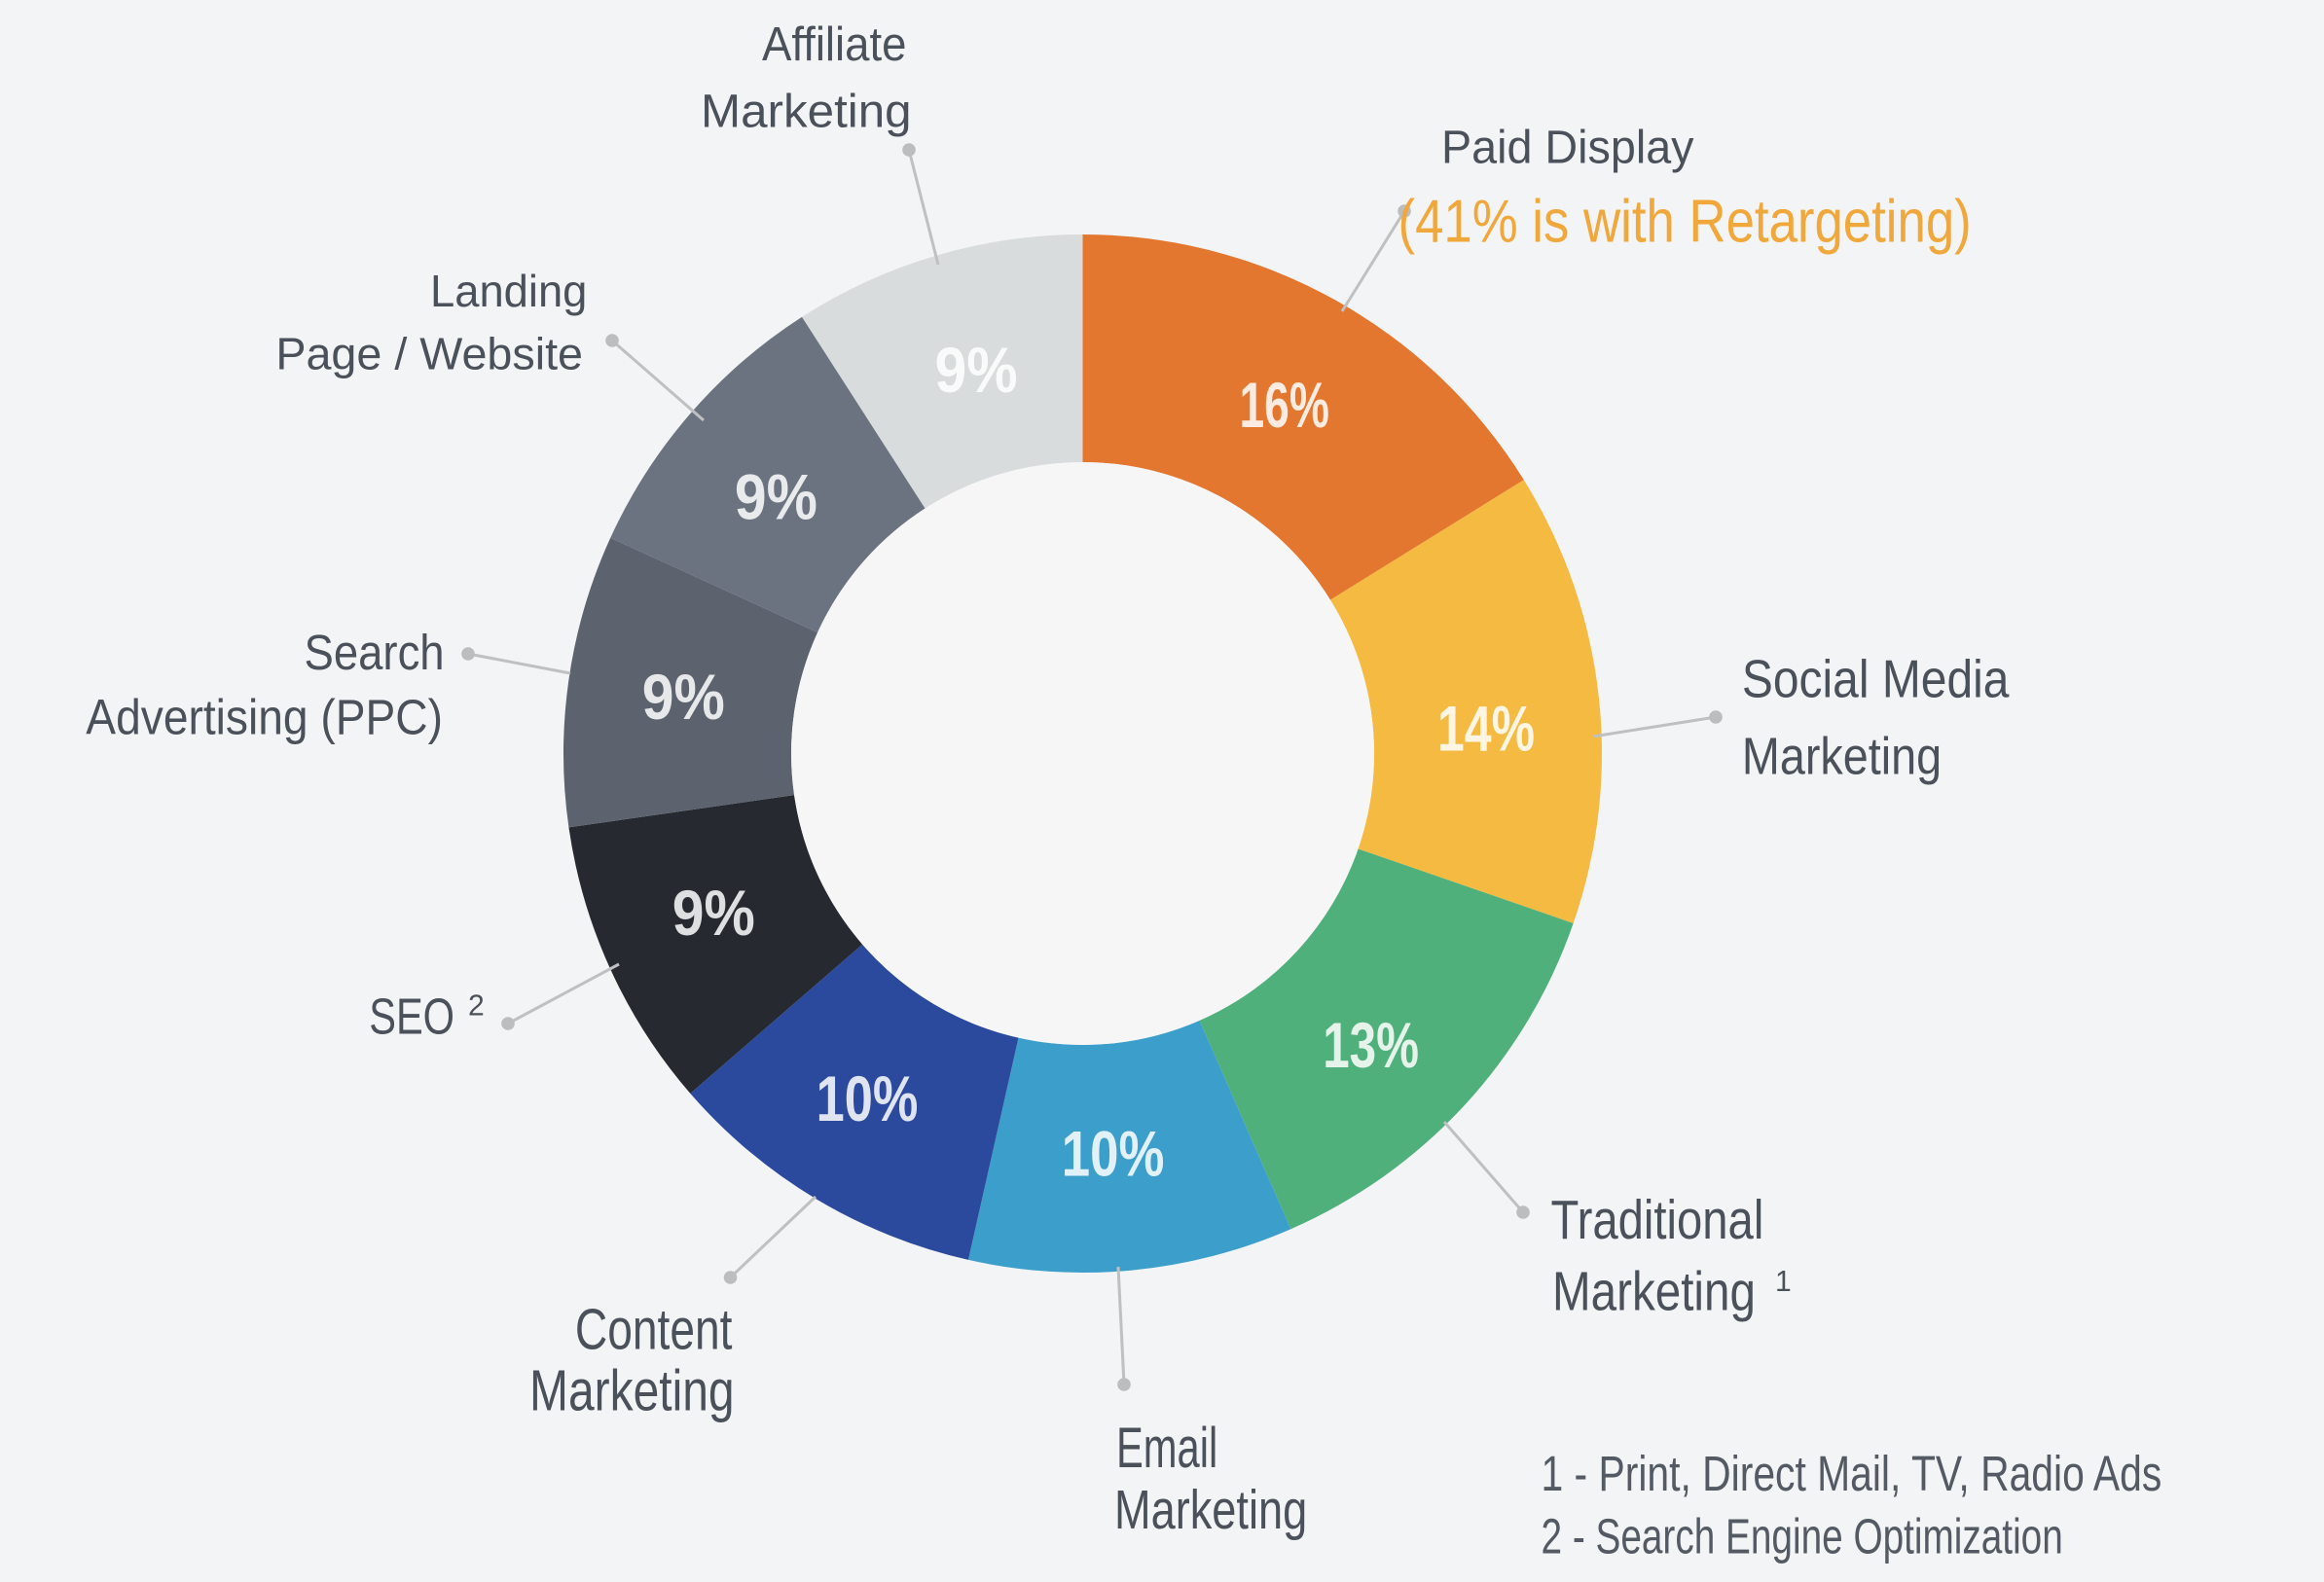 This screenshot has width=2324, height=1582. Describe the element at coordinates (264, 718) in the screenshot. I see `svg-text: Advertising (PPC)` at that location.